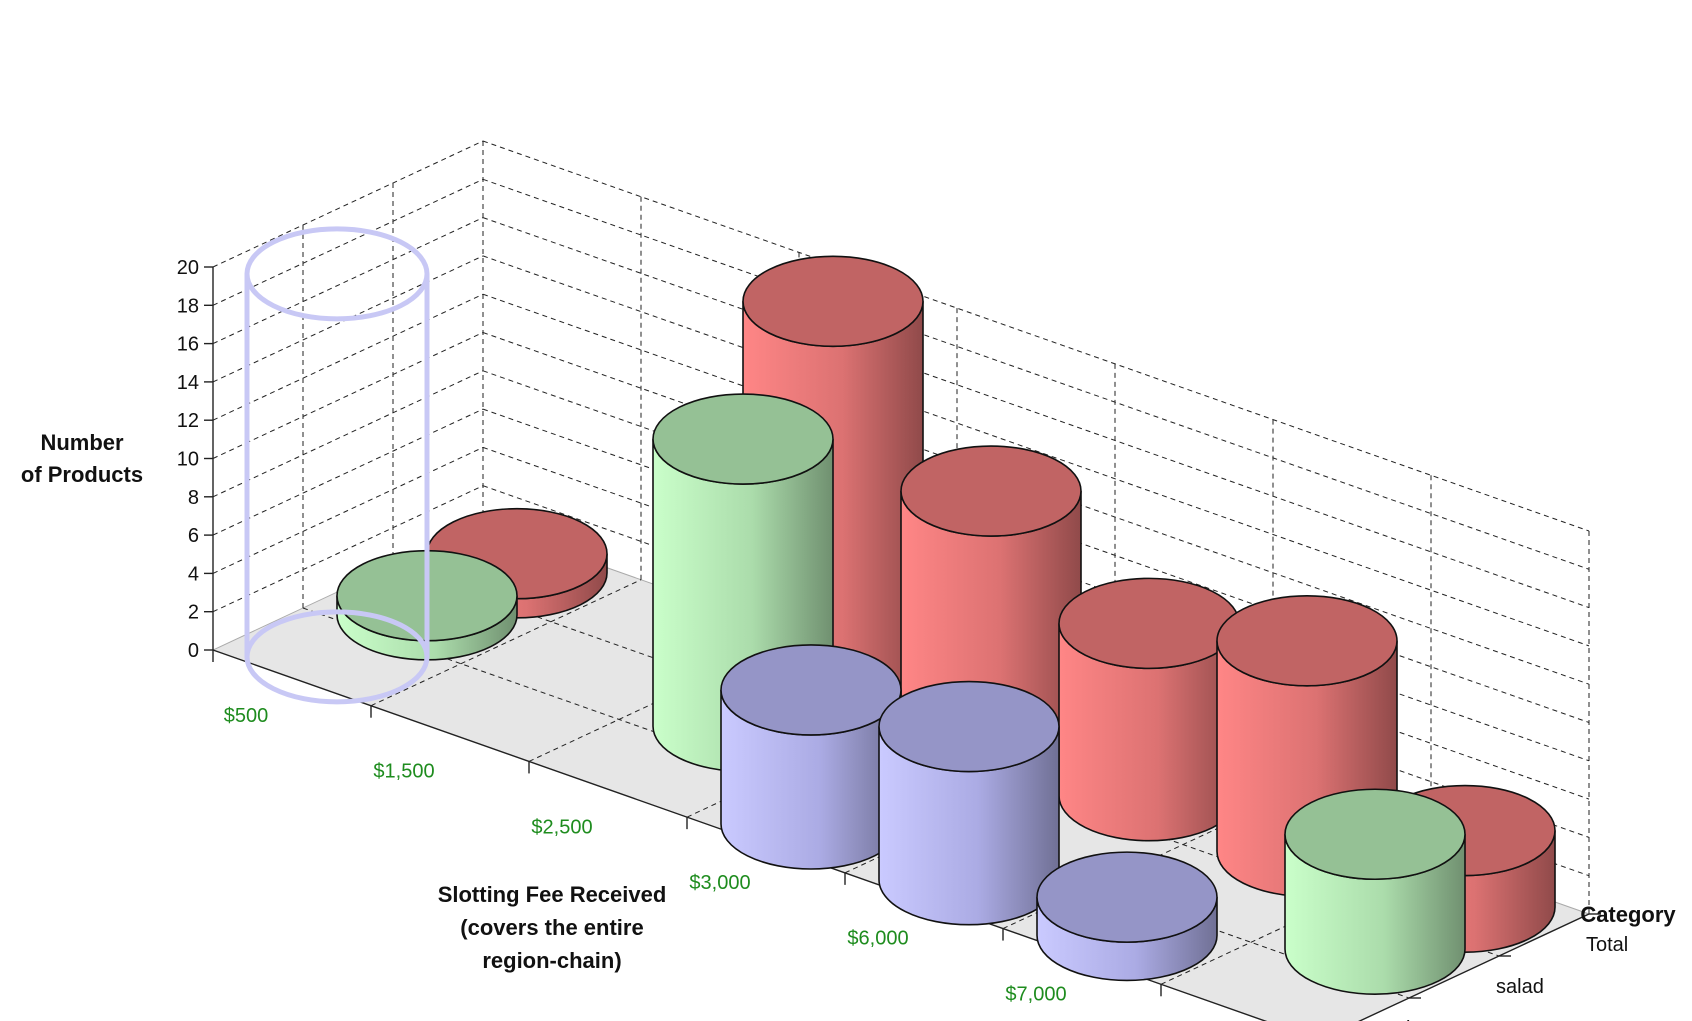  I want to click on y-axis-title: Number of Products, so click(82, 458).